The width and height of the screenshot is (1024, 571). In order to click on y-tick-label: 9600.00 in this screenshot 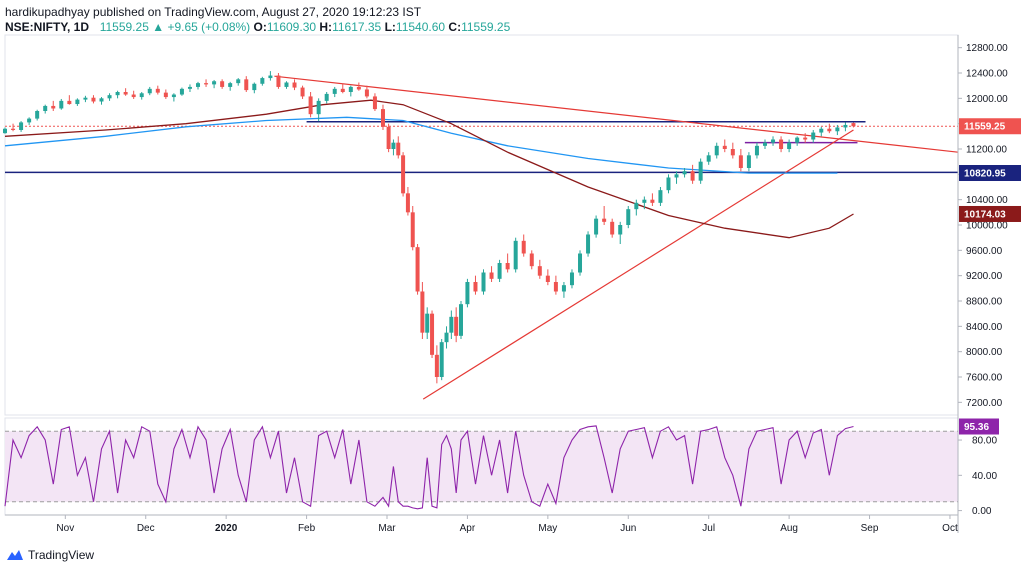, I will do `click(984, 251)`.